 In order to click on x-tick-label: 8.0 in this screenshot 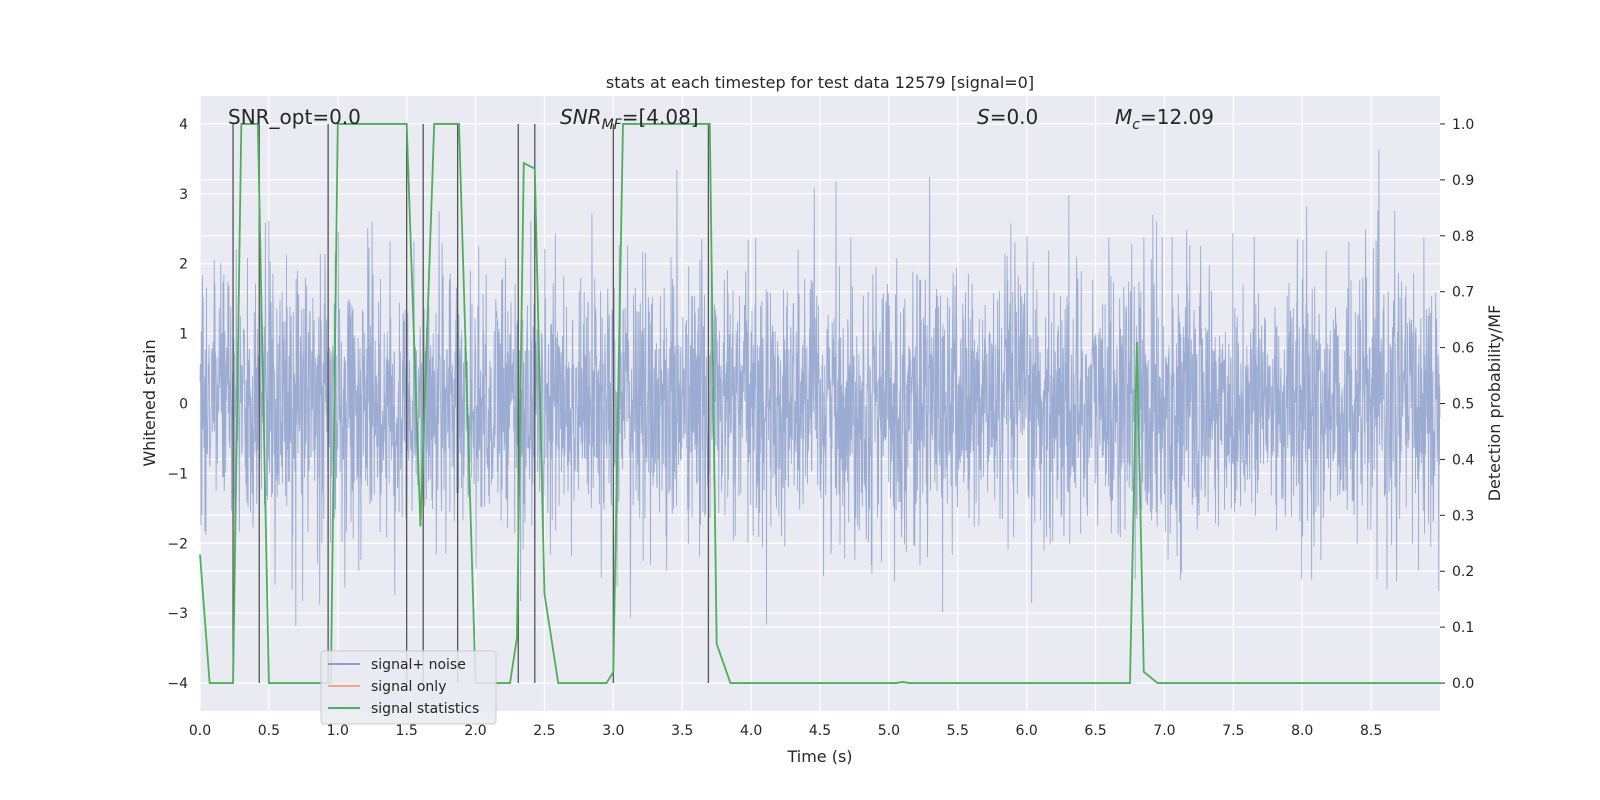, I will do `click(1302, 731)`.